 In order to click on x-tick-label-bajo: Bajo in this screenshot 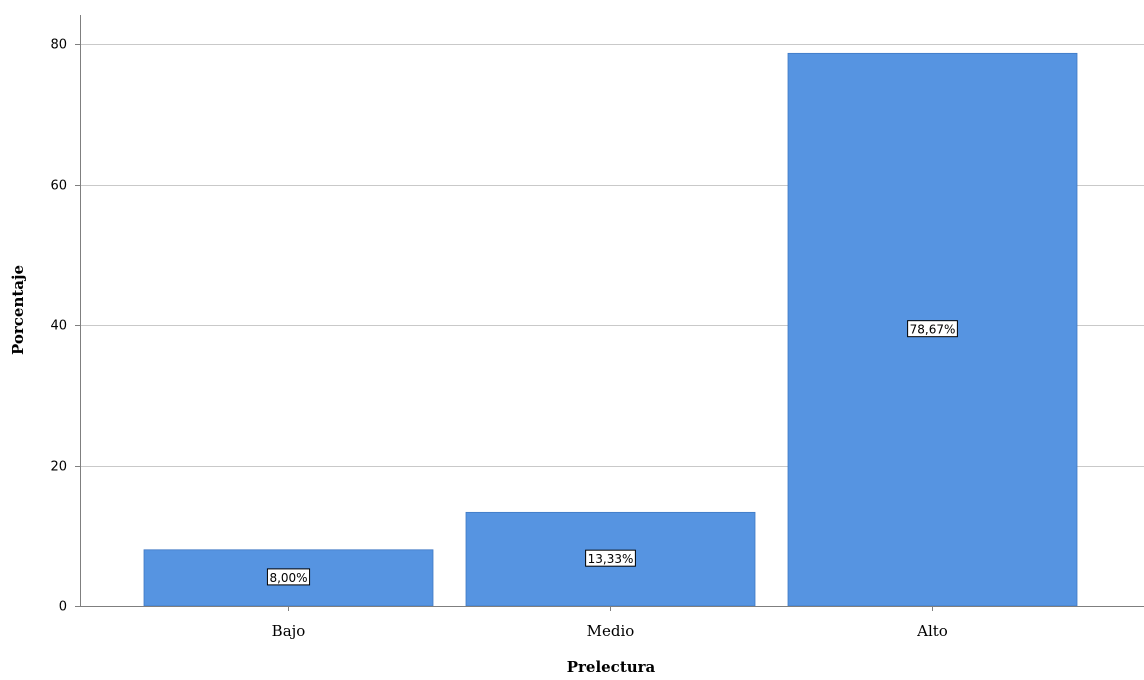, I will do `click(289, 631)`.